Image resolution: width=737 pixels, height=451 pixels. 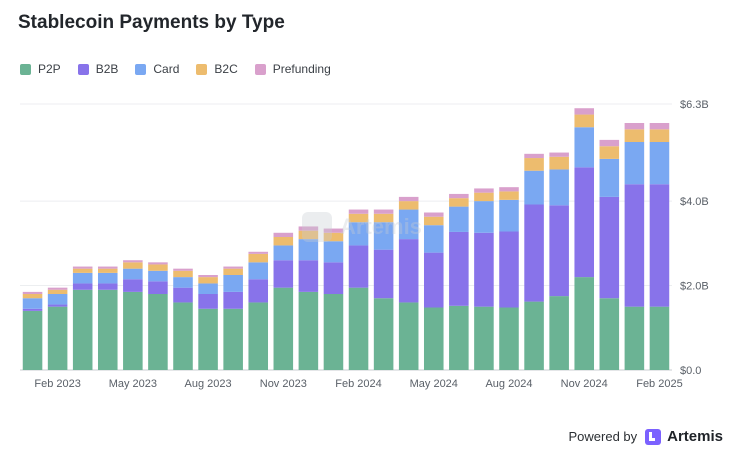 I want to click on x-tick-label: Nov 2024, so click(x=584, y=384).